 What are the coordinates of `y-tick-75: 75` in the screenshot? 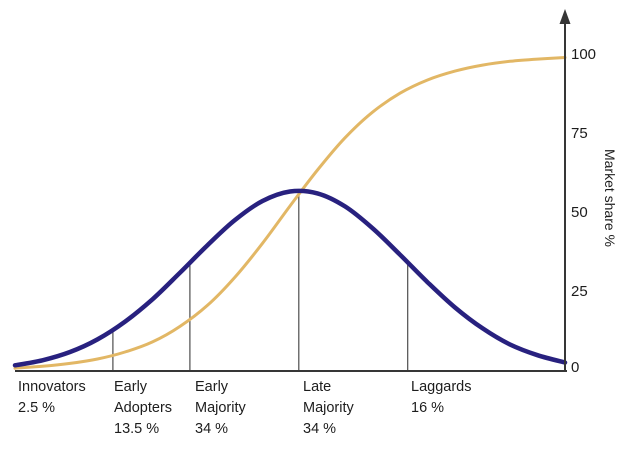 It's located at (579, 133).